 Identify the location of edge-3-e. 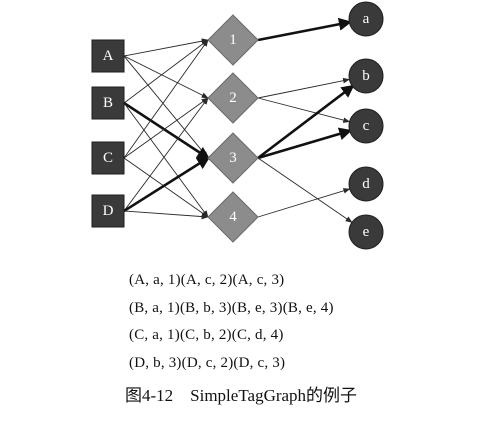
(305, 190).